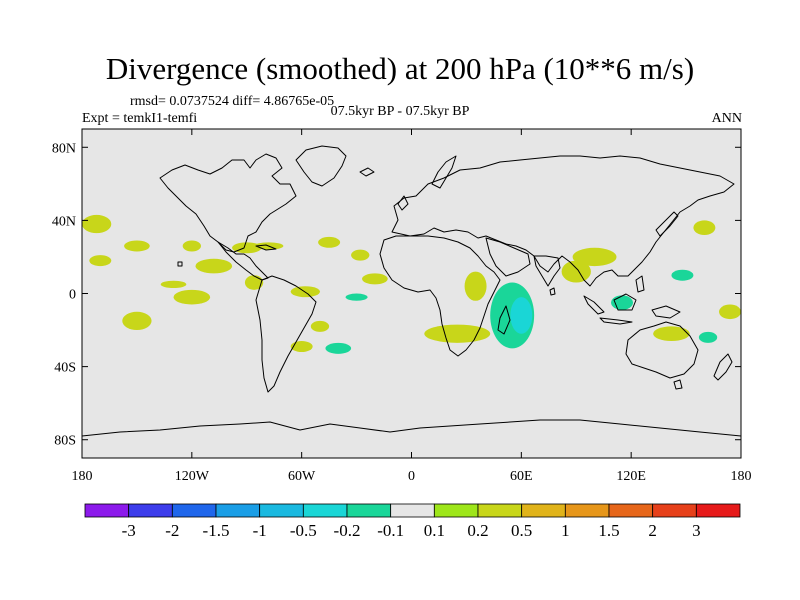 The height and width of the screenshot is (600, 800). Describe the element at coordinates (608, 530) in the screenshot. I see `colorbar-label: 1.5` at that location.